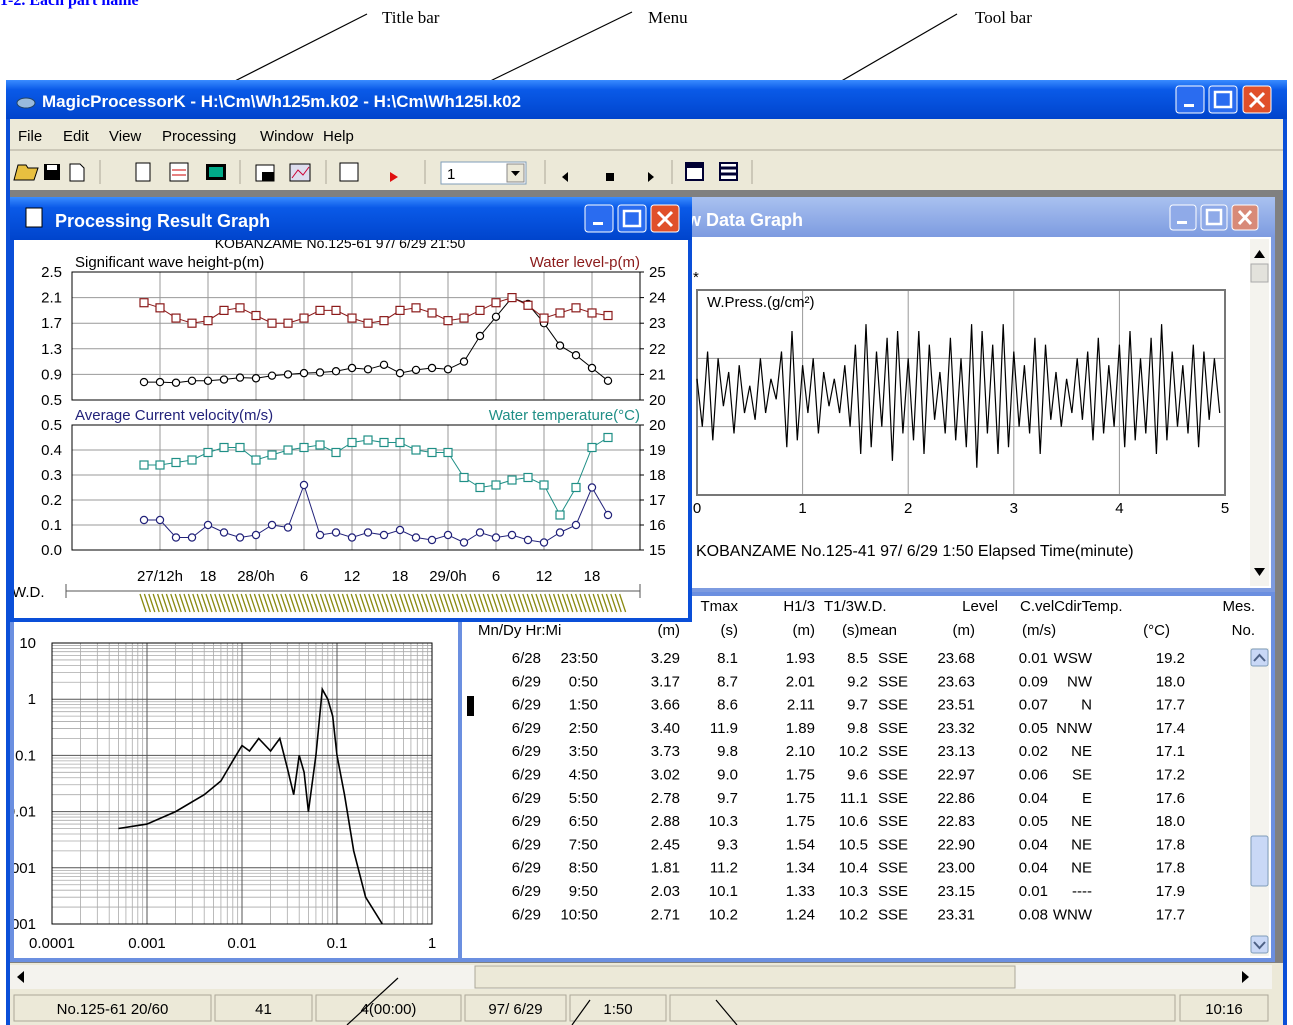 This screenshot has width=1293, height=1025. I want to click on table-cell: NW, so click(1080, 681).